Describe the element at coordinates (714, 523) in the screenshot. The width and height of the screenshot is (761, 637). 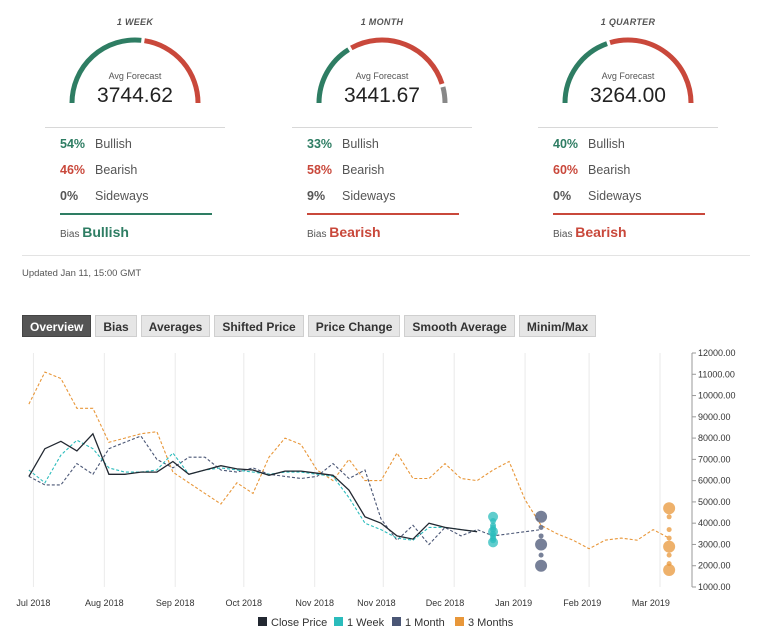
I see `y-tick-label: 4000.00` at that location.